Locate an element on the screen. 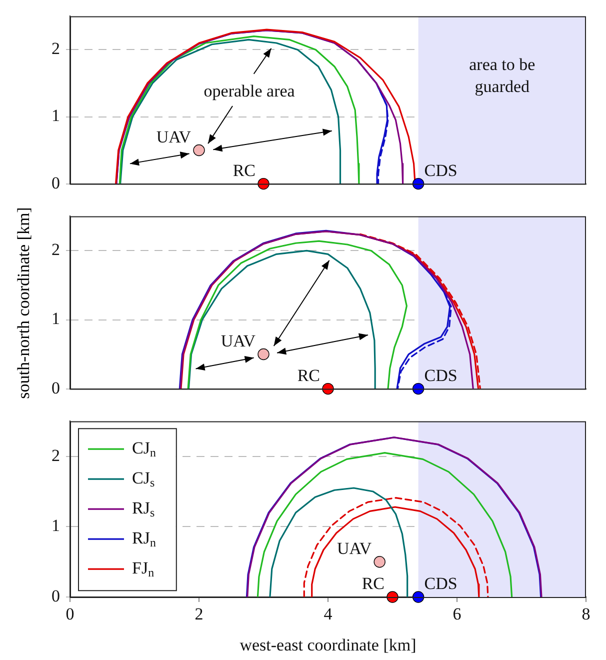 The image size is (606, 660). annotation: operable area is located at coordinates (250, 91).